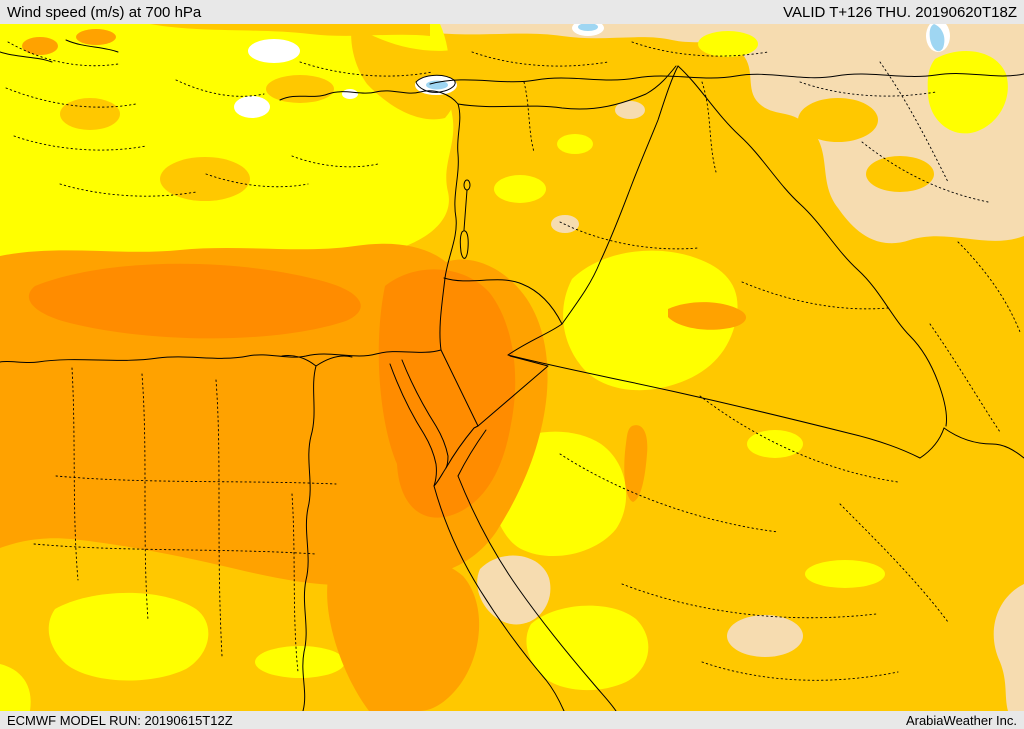 This screenshot has height=729, width=1024. Describe the element at coordinates (309, 538) in the screenshot. I see `nile-river` at that location.